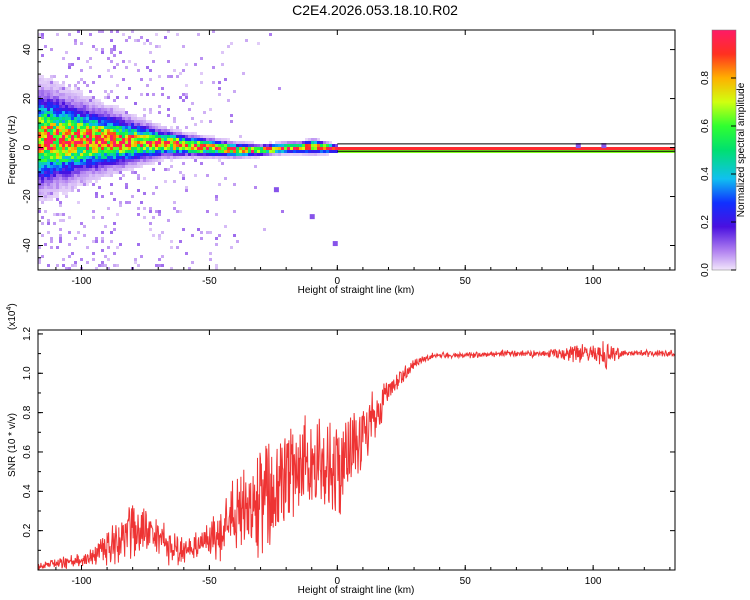  What do you see at coordinates (375, 10) in the screenshot?
I see `figure-title: C2E4.2026.053.18.10.R02` at bounding box center [375, 10].